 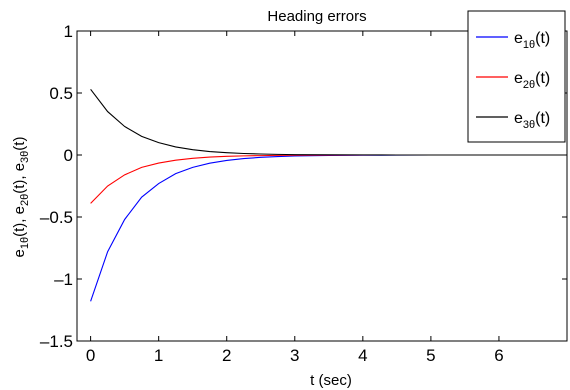 What do you see at coordinates (56, 341) in the screenshot?
I see `y-tick-label: –1.5` at bounding box center [56, 341].